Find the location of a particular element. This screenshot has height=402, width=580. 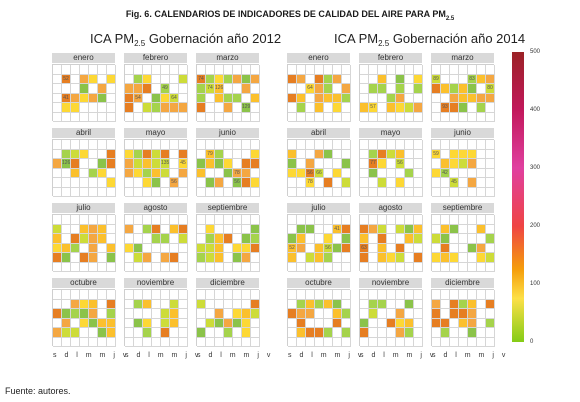

month-label: marzo is located at coordinates (462, 58).